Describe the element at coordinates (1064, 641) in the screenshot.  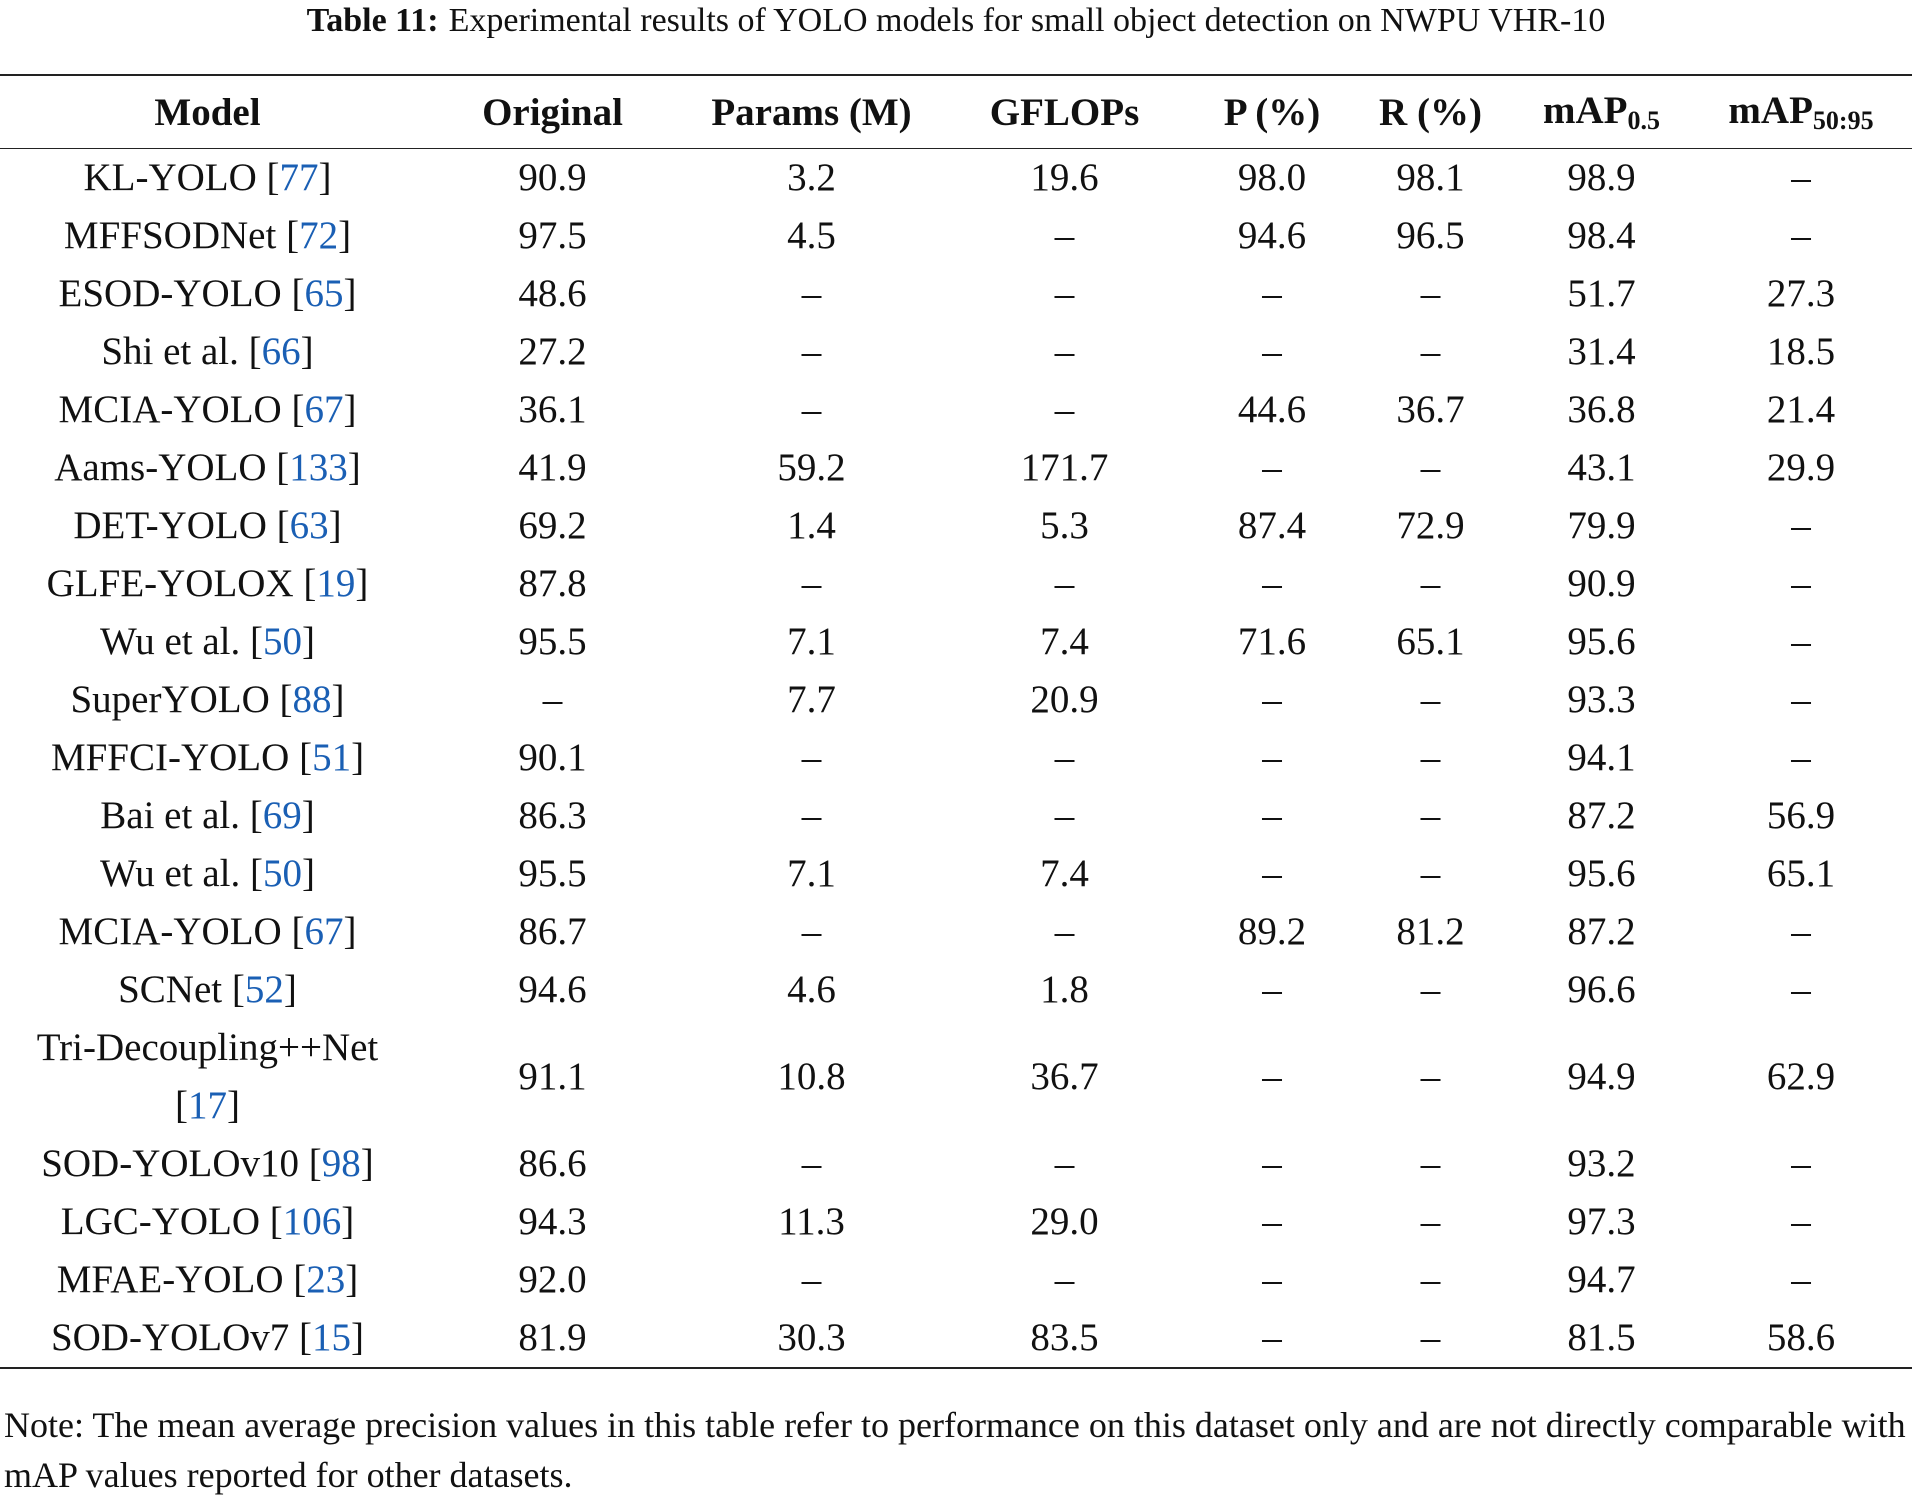
I see `value-cell: 7.4` at that location.